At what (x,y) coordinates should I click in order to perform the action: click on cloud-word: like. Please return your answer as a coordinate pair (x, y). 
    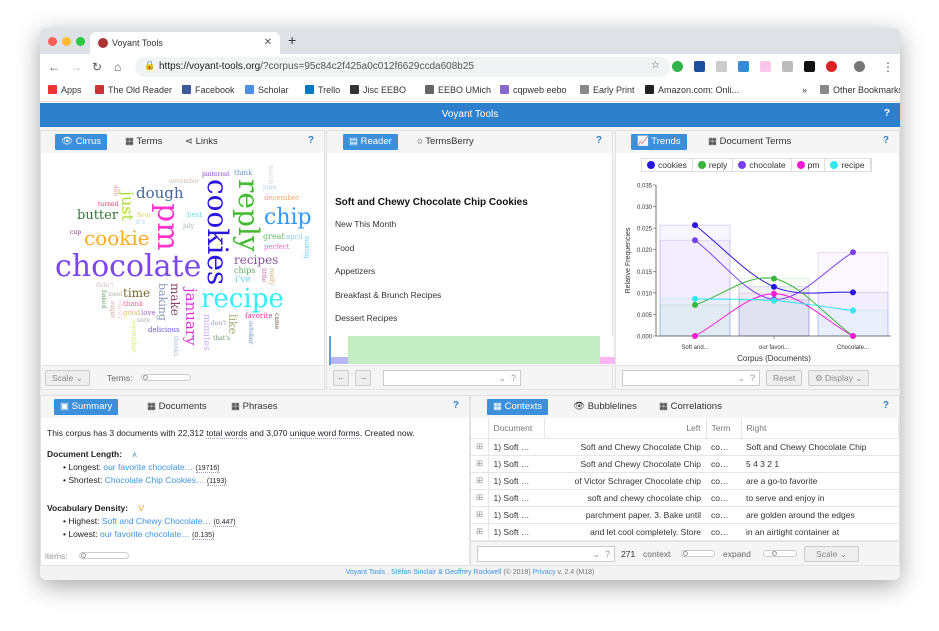
    Looking at the image, I should click on (232, 324).